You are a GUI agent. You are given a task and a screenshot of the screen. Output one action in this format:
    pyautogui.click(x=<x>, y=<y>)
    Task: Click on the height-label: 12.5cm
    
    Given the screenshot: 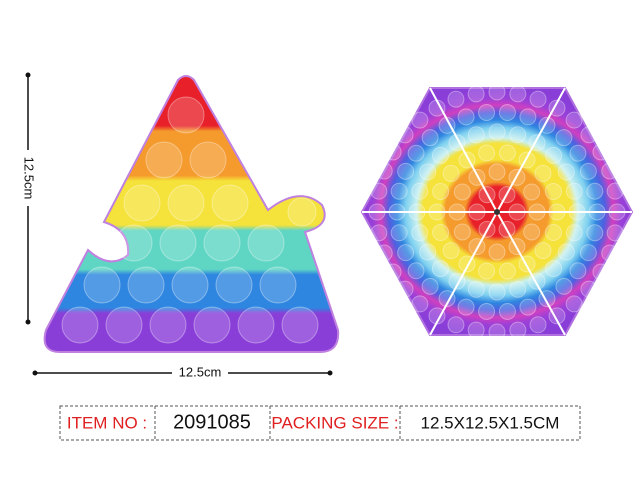 What is the action you would take?
    pyautogui.click(x=29, y=178)
    